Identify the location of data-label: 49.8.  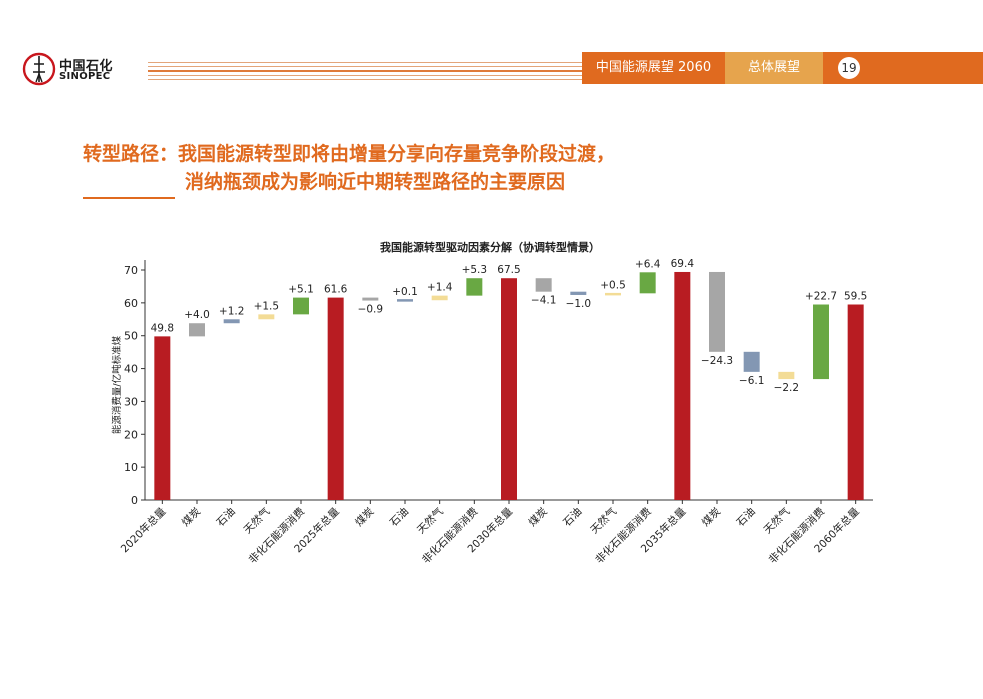
(162, 328).